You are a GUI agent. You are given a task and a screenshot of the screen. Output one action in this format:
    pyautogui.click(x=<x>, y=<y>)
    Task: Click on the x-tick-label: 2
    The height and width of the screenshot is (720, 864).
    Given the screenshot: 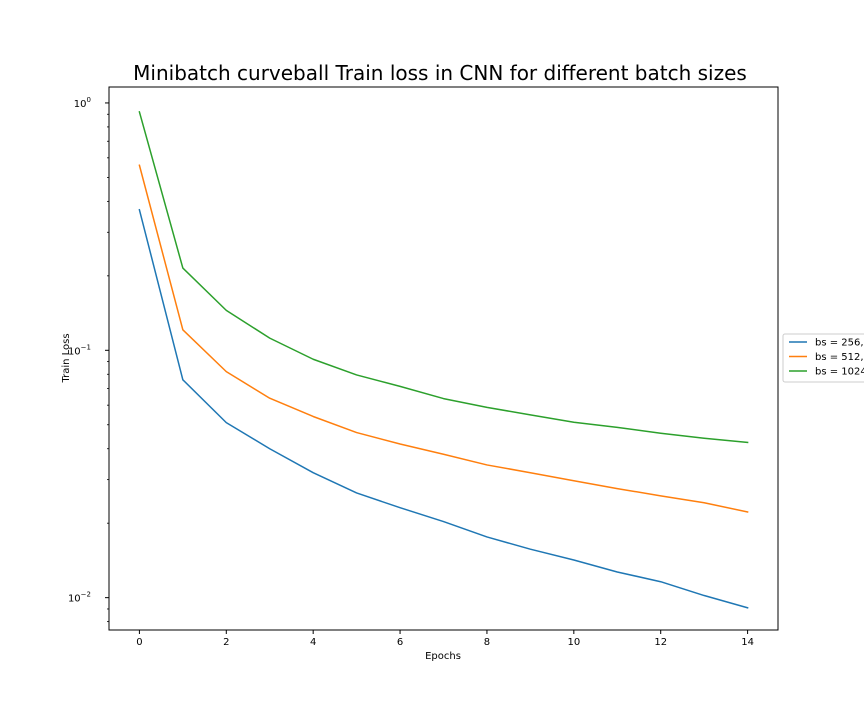 What is the action you would take?
    pyautogui.click(x=226, y=642)
    